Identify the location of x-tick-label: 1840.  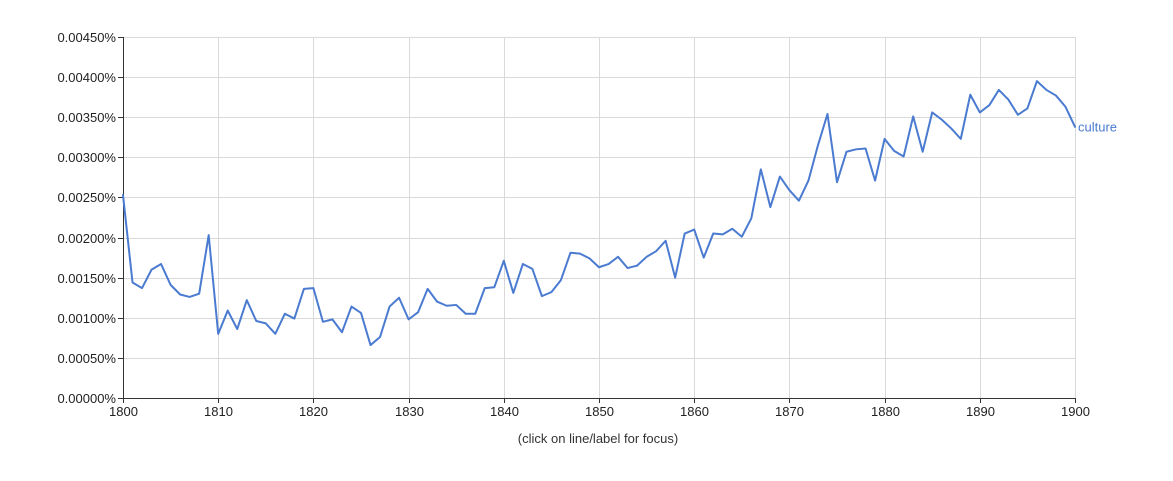
(504, 411).